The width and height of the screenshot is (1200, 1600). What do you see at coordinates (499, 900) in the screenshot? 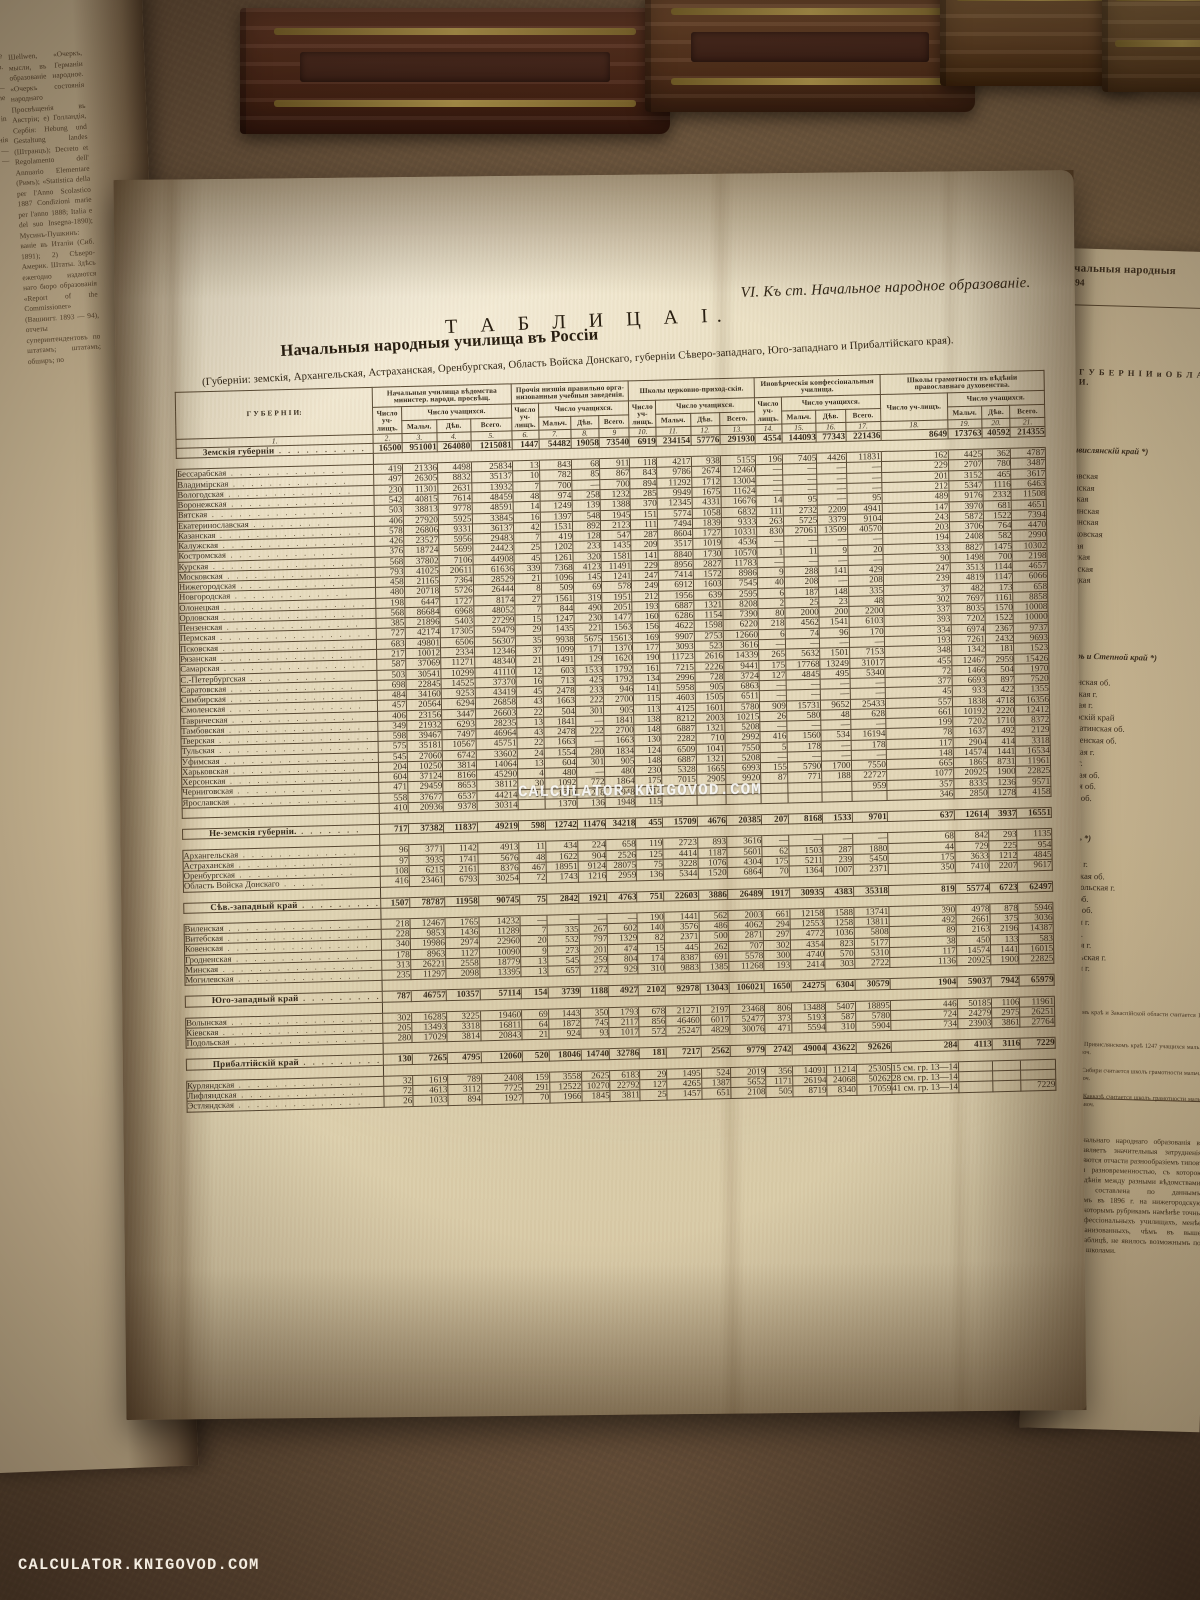
I see `data-cell: 90745` at bounding box center [499, 900].